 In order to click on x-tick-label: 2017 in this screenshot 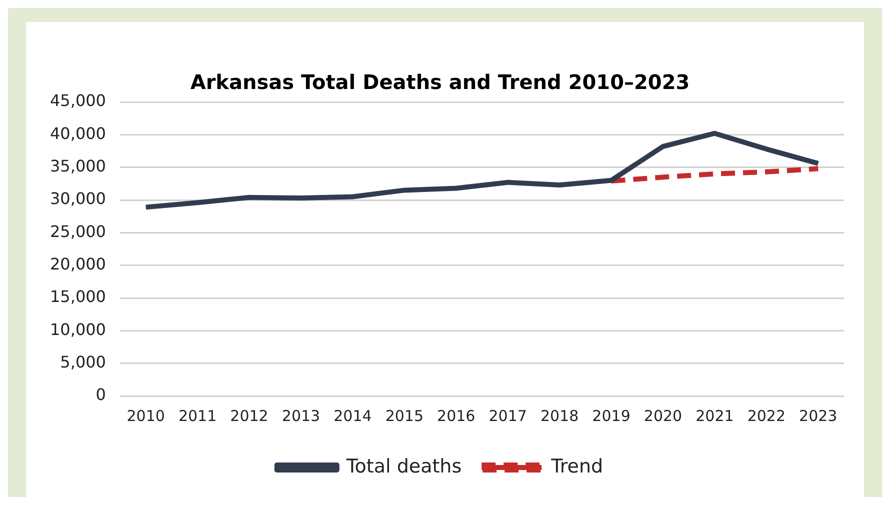, I will do `click(507, 415)`.